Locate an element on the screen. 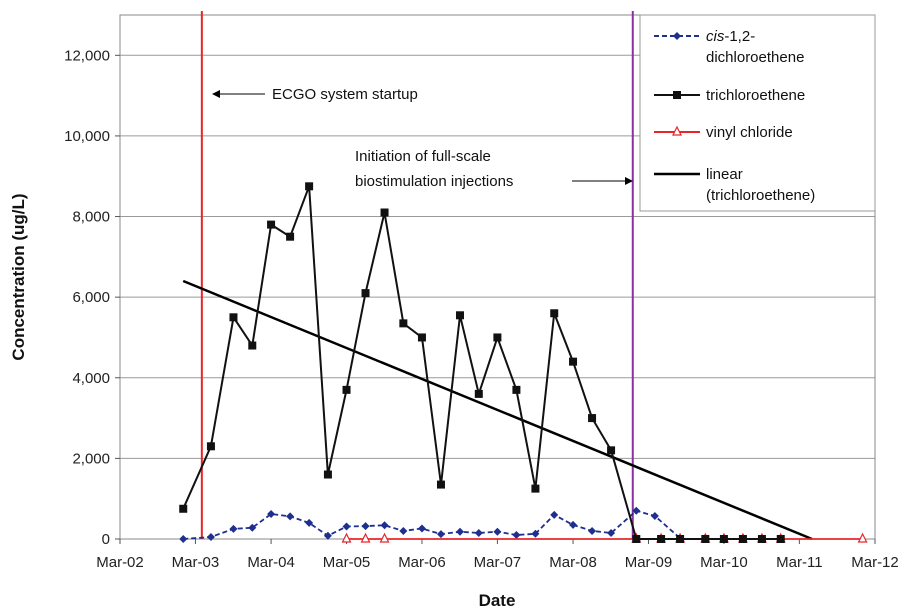 The height and width of the screenshot is (614, 904). y-tick-label: 10,000 is located at coordinates (87, 136).